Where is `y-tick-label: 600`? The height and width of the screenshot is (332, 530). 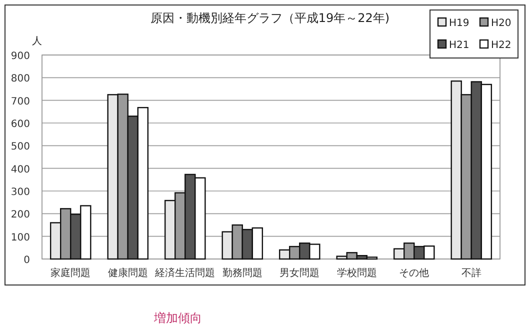
y-tick-label: 600 is located at coordinates (20, 124).